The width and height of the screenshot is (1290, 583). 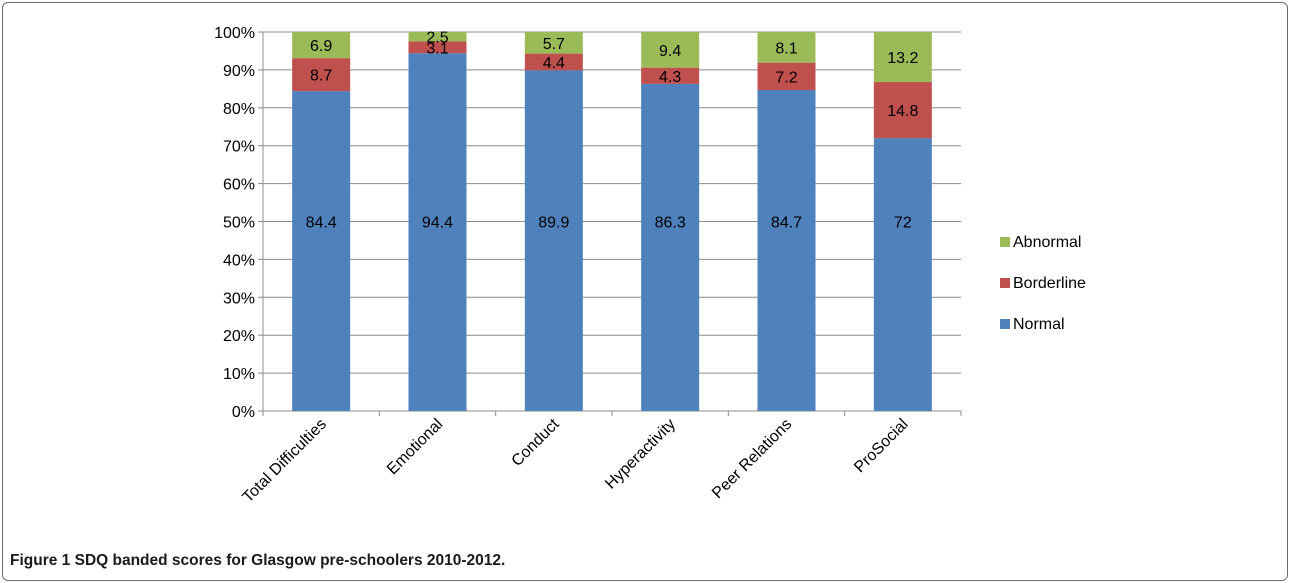 I want to click on data-label: 8.7, so click(x=321, y=76).